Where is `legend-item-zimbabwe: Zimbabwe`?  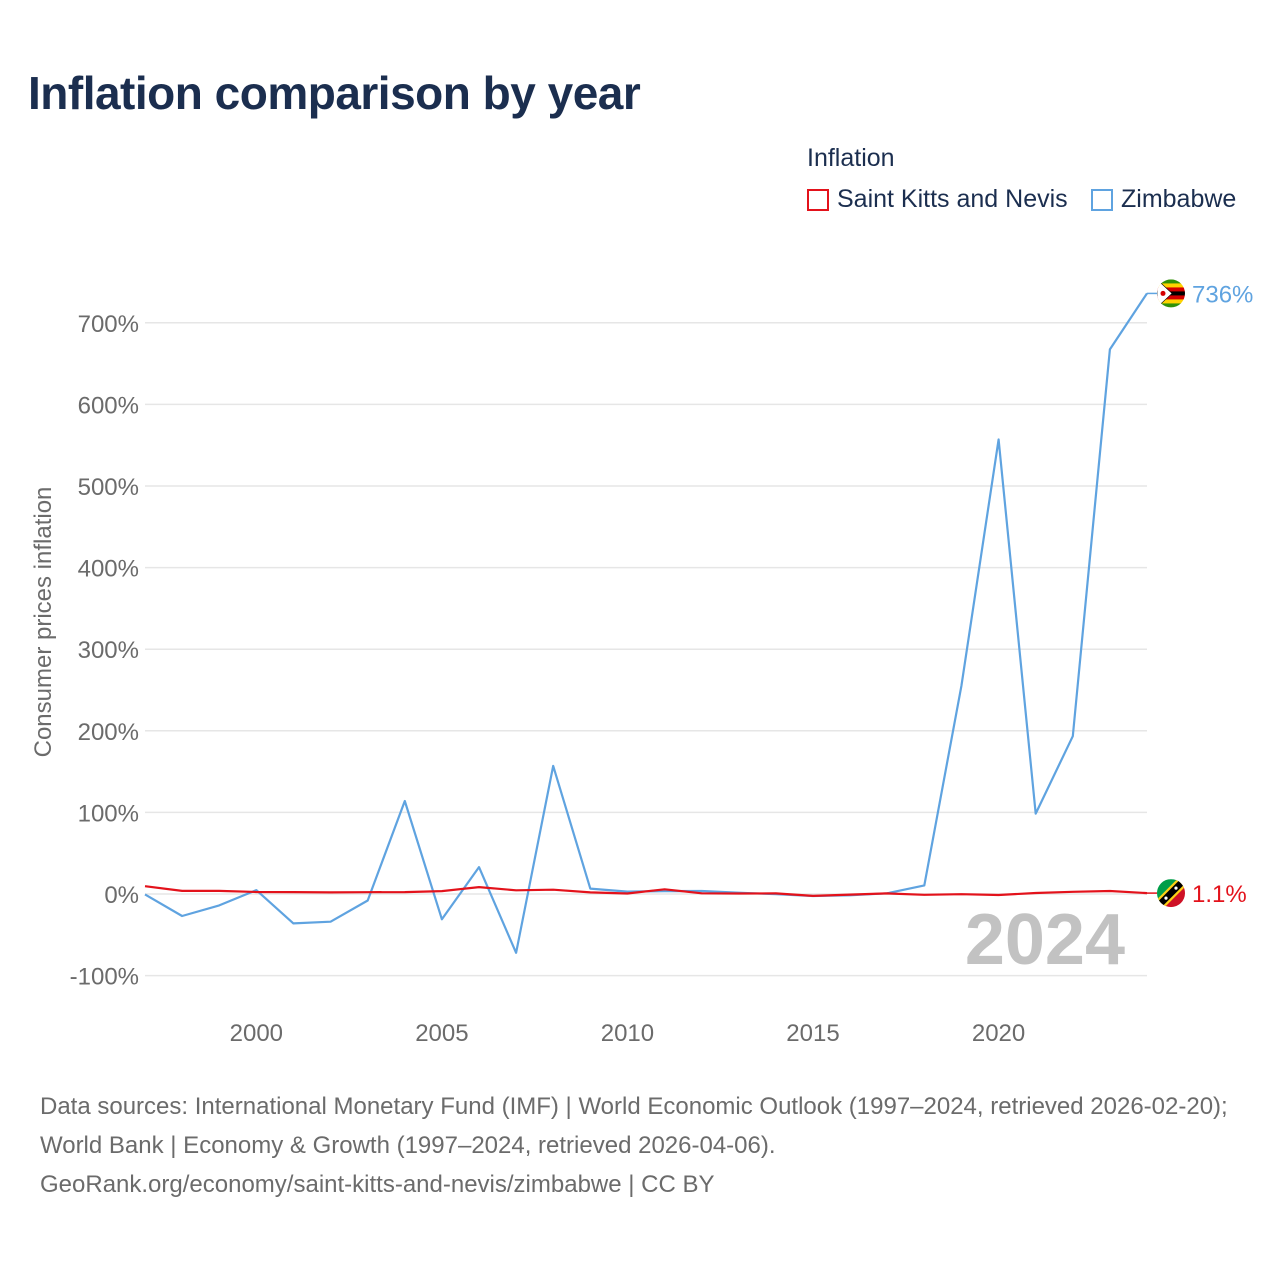
legend-item-zimbabwe: Zimbabwe is located at coordinates (1163, 199).